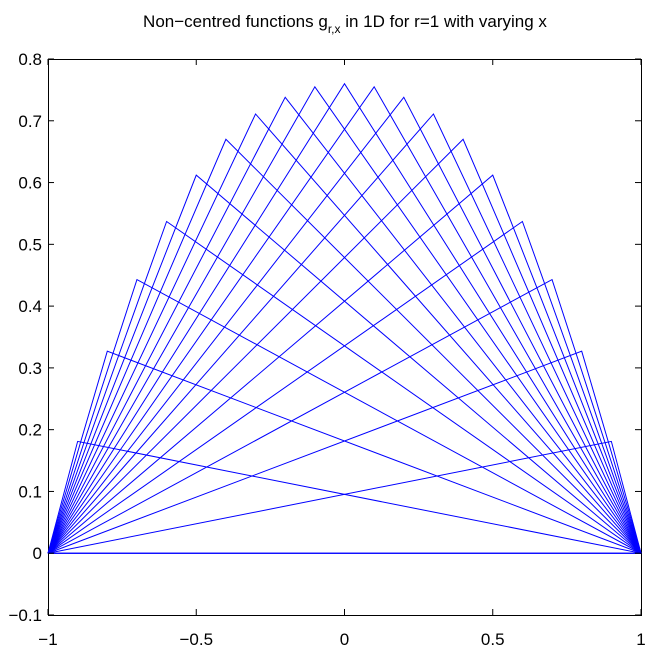  What do you see at coordinates (443, 21) in the screenshot?
I see `chart-title-suffix: in 1D for r=1 with varying x` at bounding box center [443, 21].